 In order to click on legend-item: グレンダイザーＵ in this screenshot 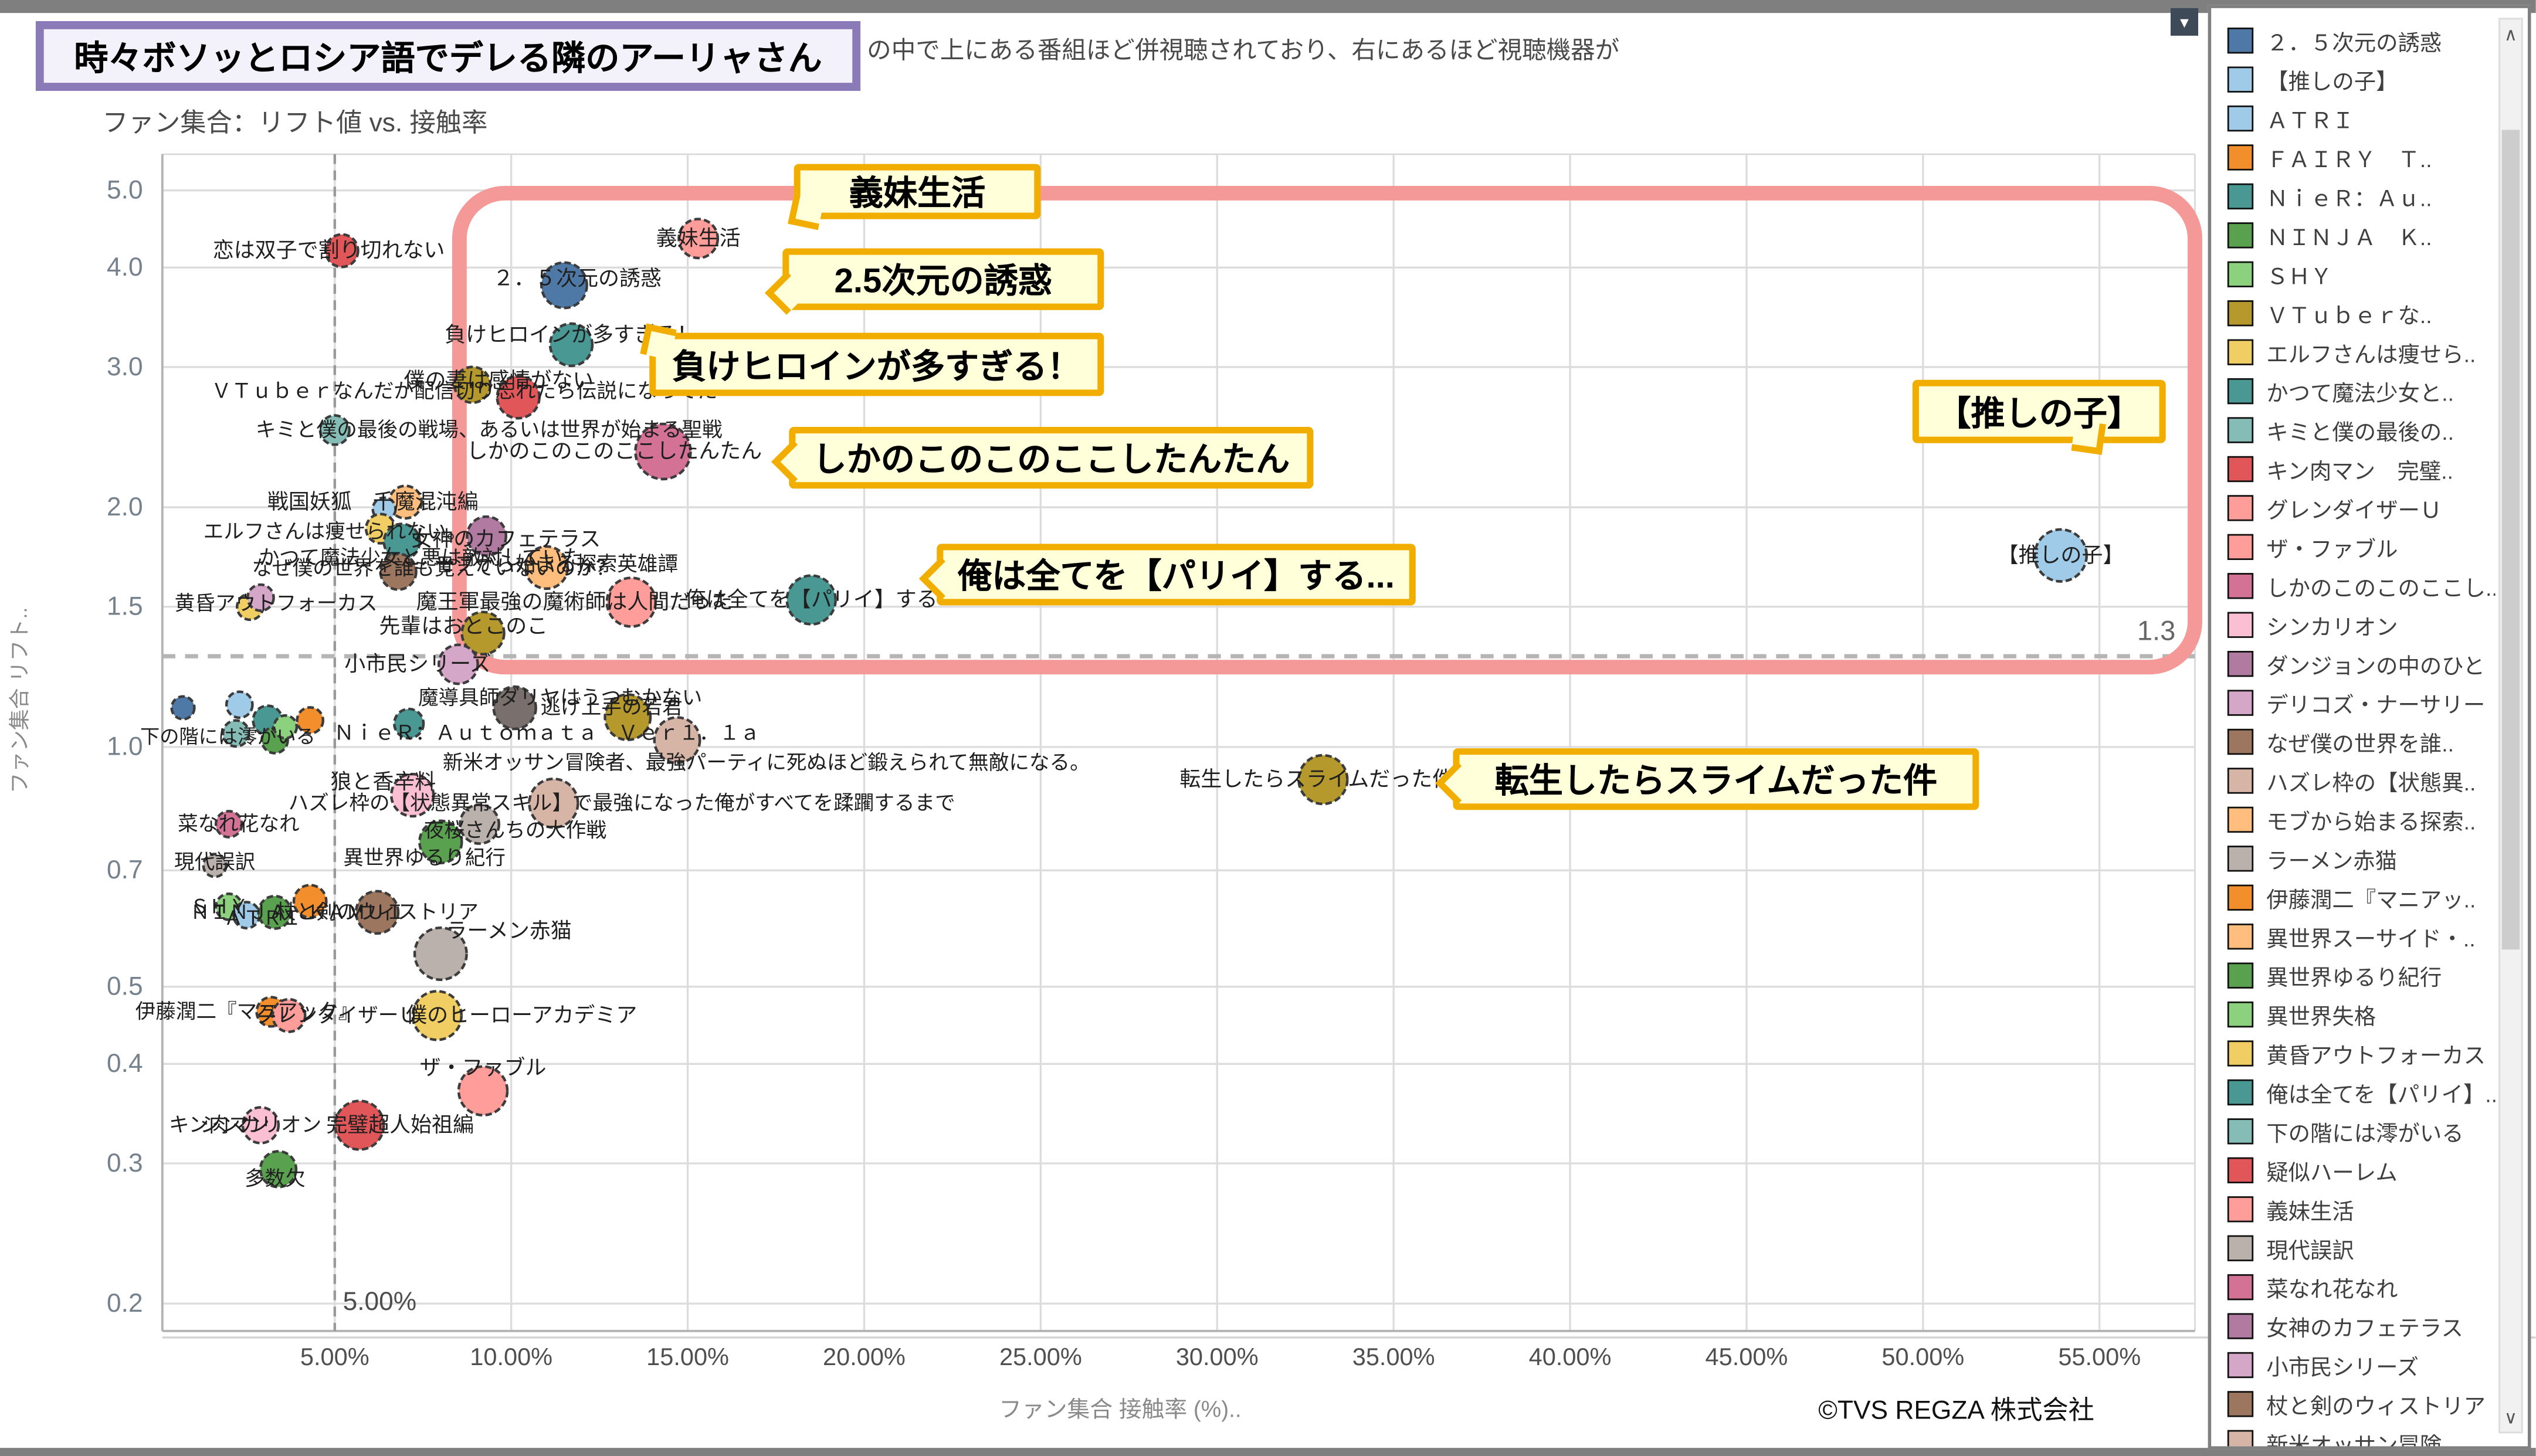, I will do `click(2353, 507)`.